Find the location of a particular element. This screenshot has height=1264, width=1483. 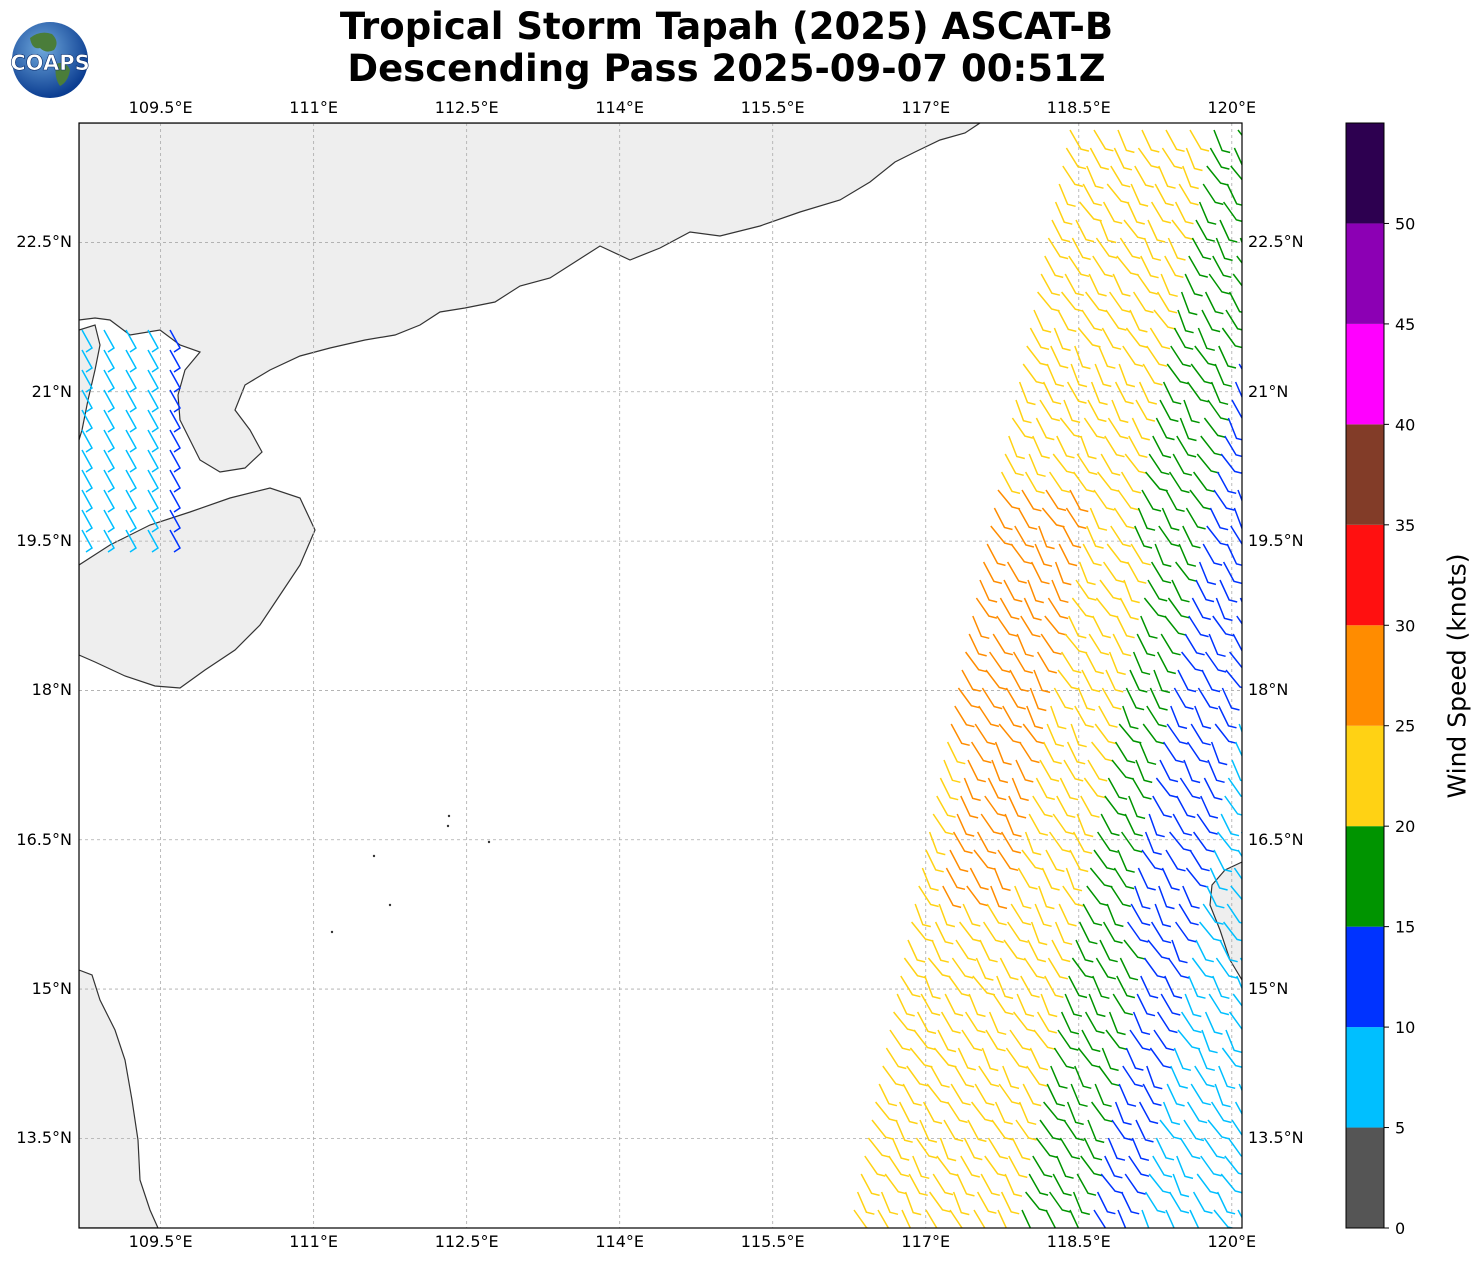

colorbar-label: 40 is located at coordinates (1405, 424).